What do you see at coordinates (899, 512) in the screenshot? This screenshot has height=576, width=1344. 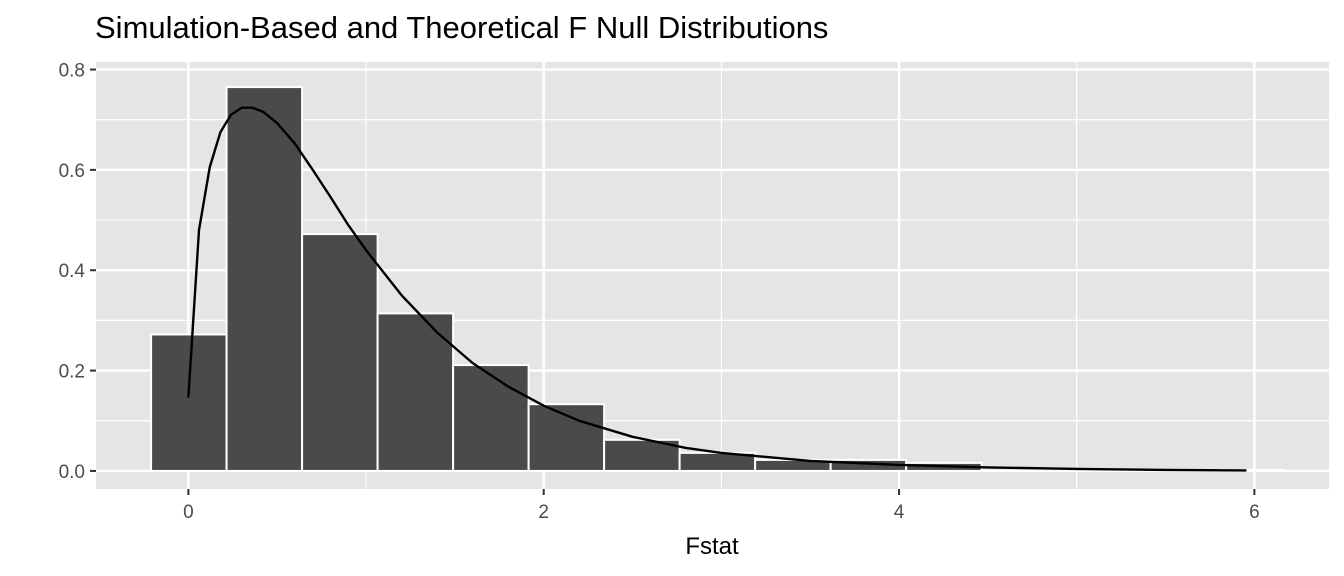 I see `x-tick-label: 4` at bounding box center [899, 512].